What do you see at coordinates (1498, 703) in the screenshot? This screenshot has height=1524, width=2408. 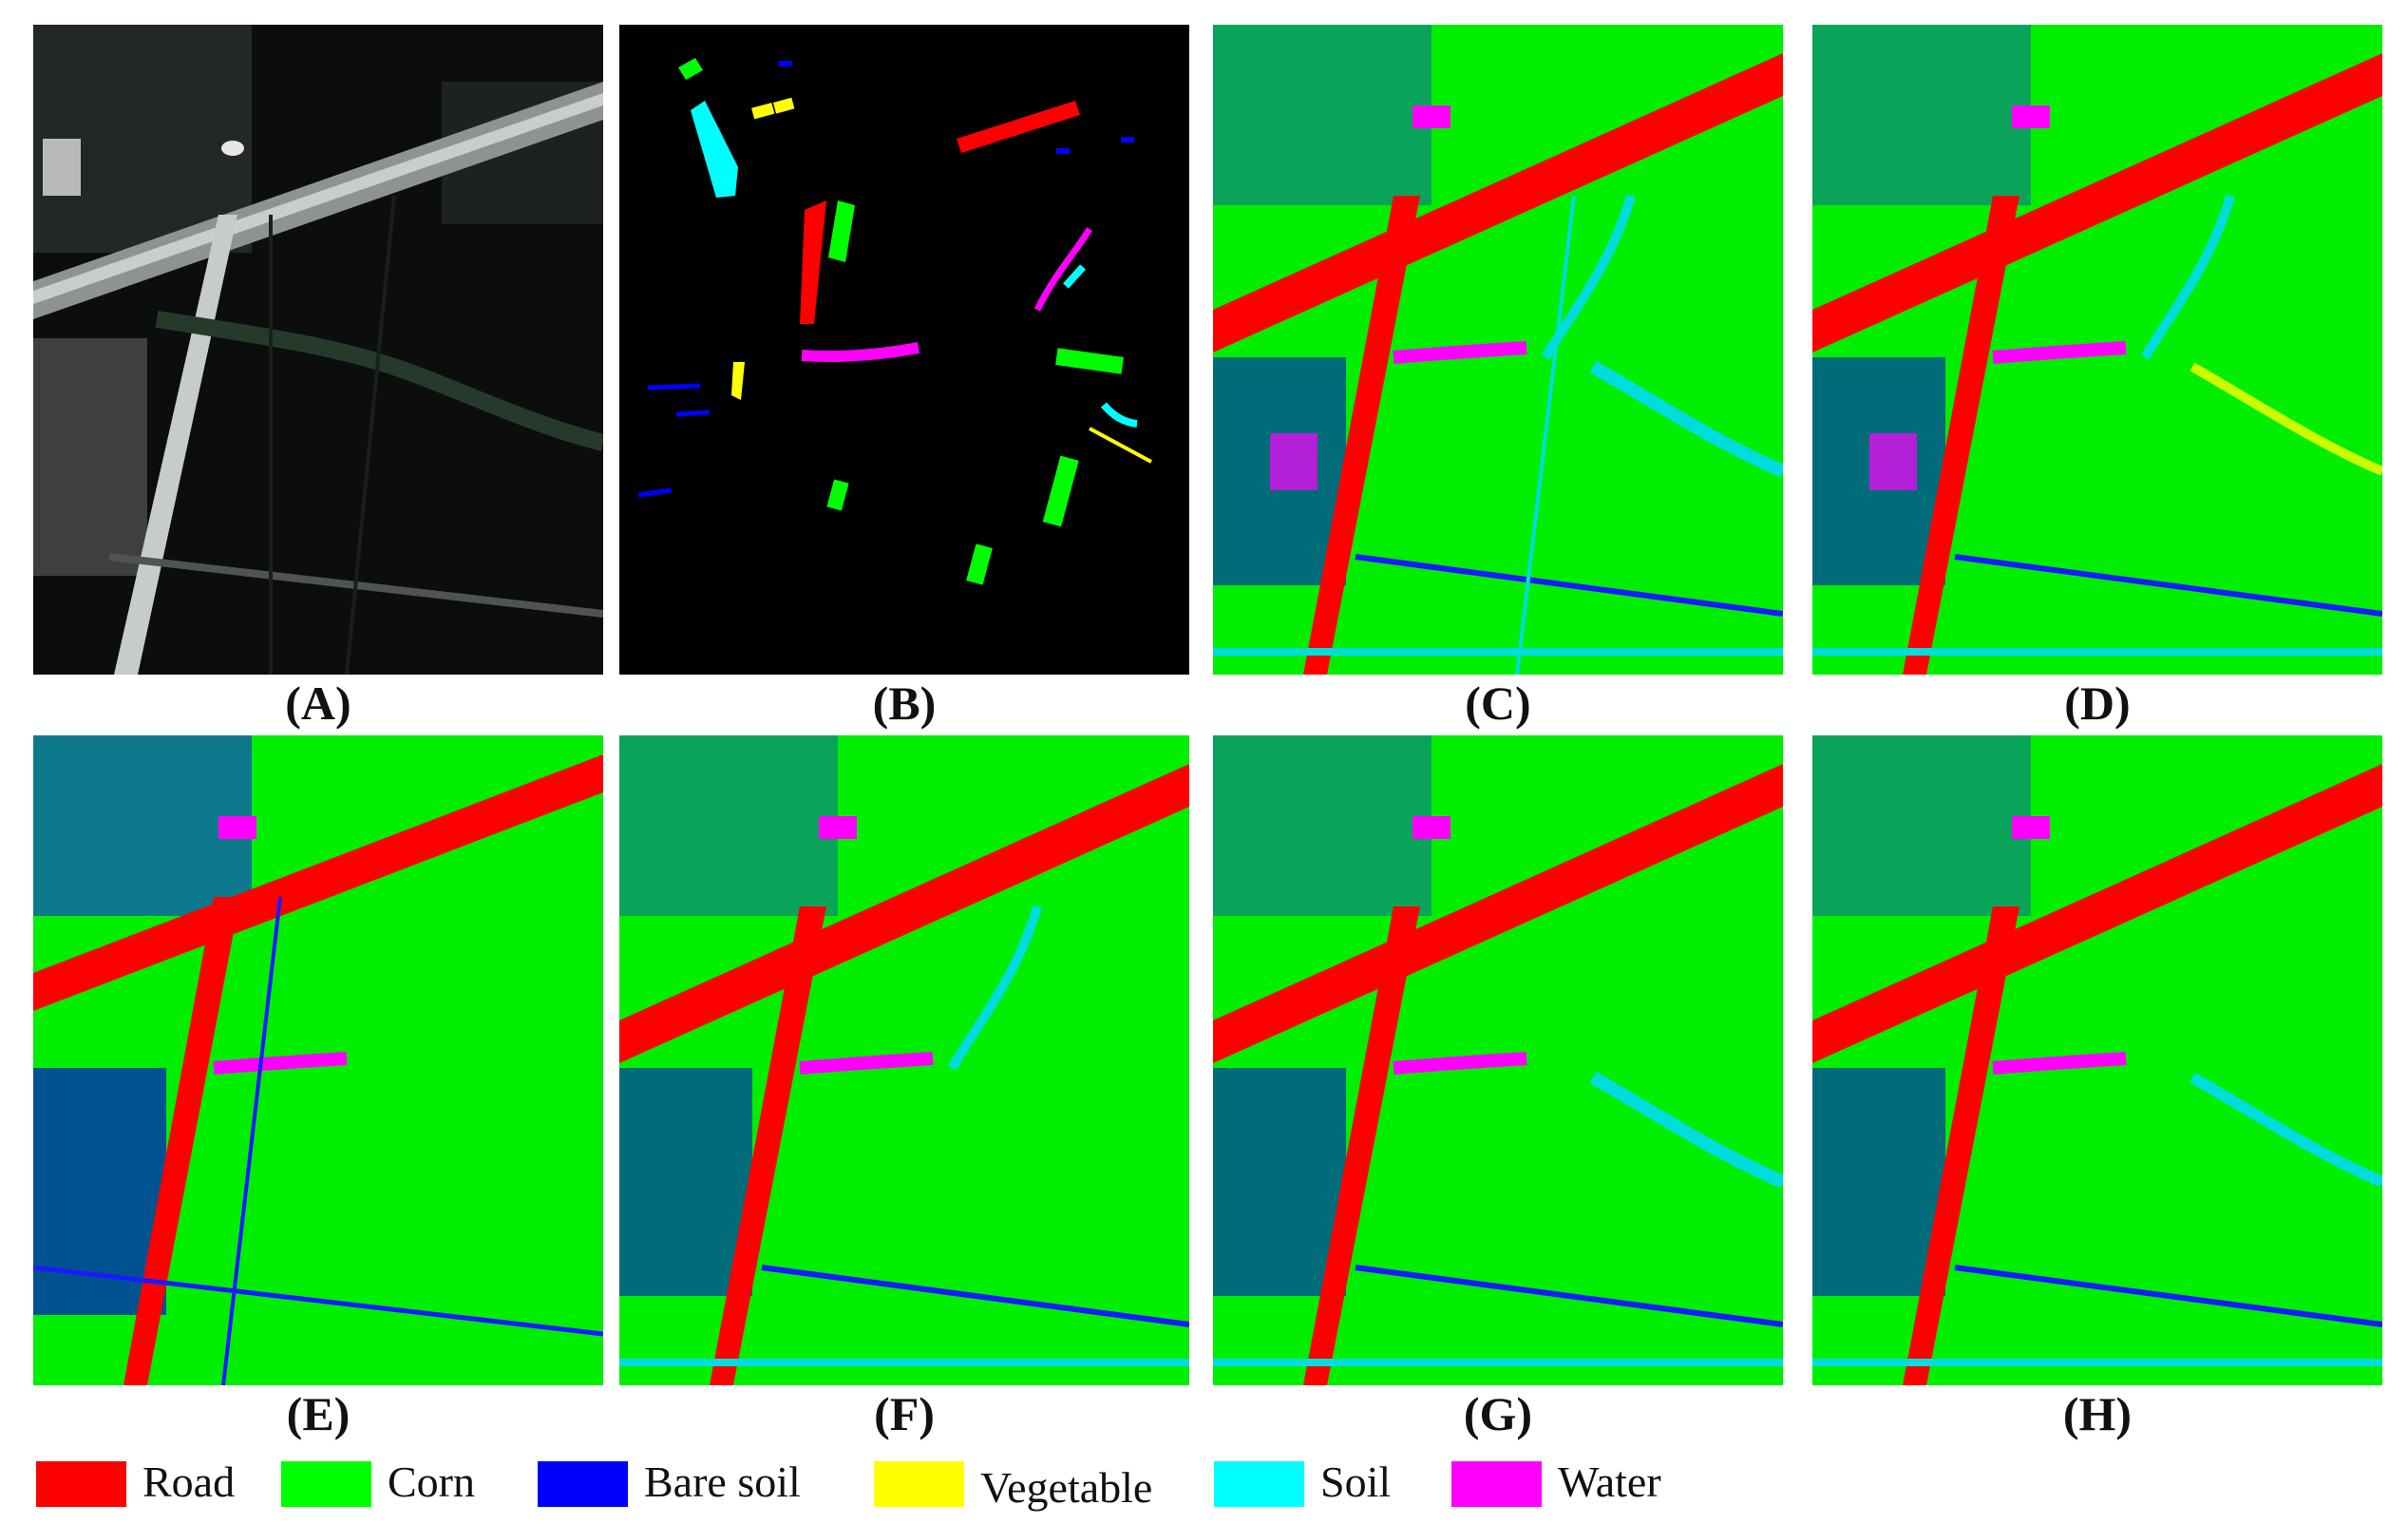 I see `panel-caption-c: (C)` at bounding box center [1498, 703].